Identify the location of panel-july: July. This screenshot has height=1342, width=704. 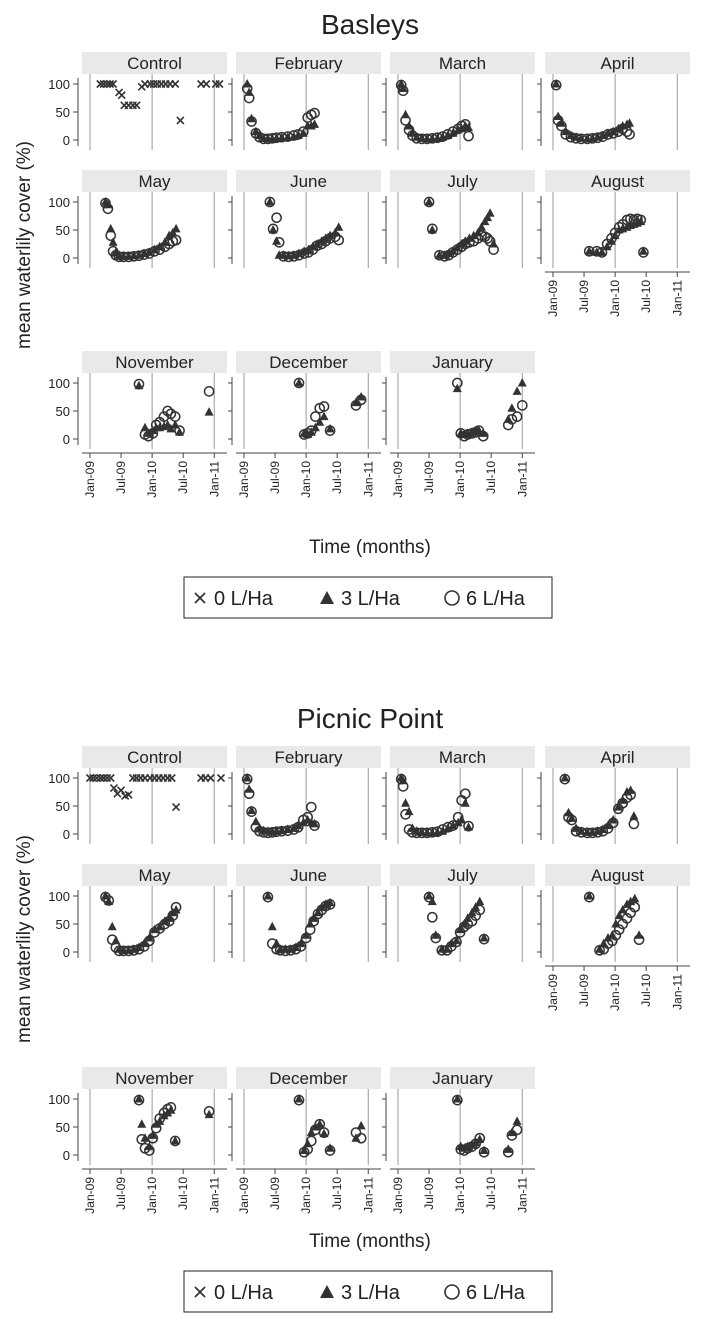
(458, 219).